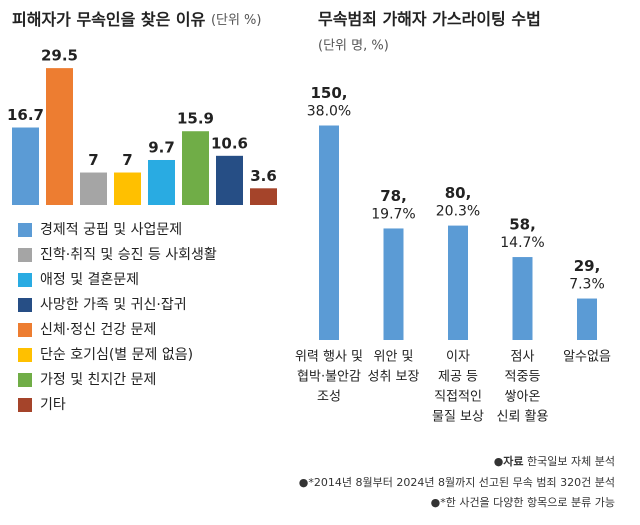  Describe the element at coordinates (98, 330) in the screenshot. I see `legend-label: 신체·정신 건강 문제` at that location.